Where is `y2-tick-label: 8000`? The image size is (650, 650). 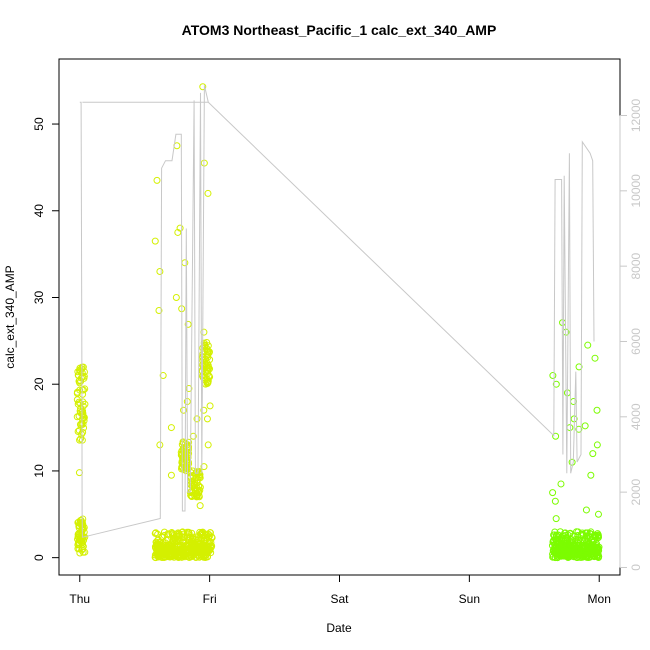
y2-tick-label: 8000 is located at coordinates (636, 265).